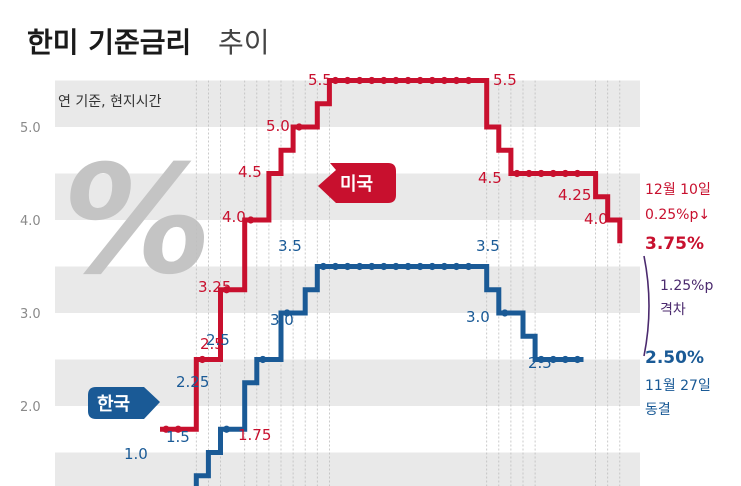 The image size is (741, 486). I want to click on percent-graphic: %, so click(137, 221).